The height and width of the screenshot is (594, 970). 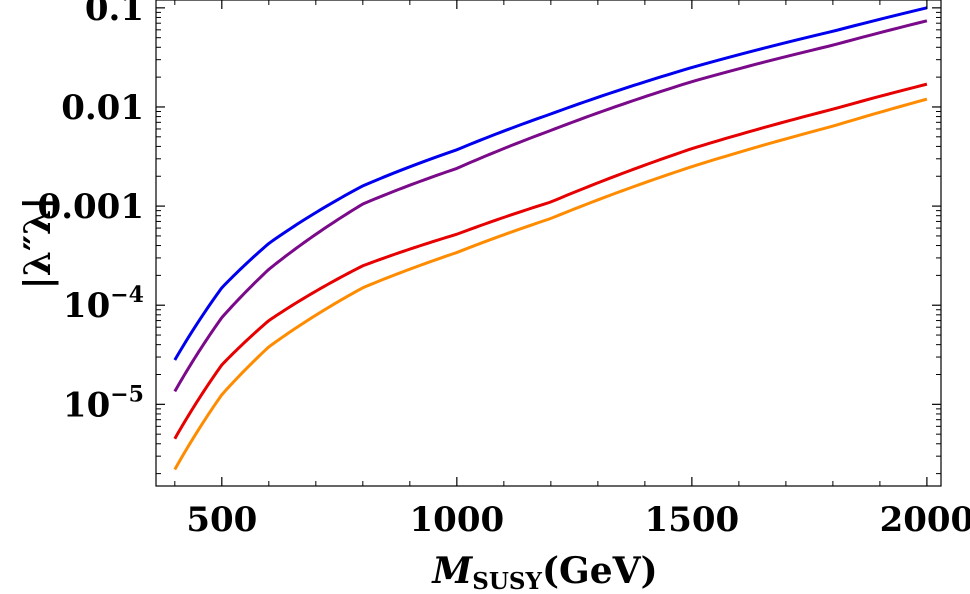 What do you see at coordinates (925, 520) in the screenshot?
I see `x-tick-label: 2000` at bounding box center [925, 520].